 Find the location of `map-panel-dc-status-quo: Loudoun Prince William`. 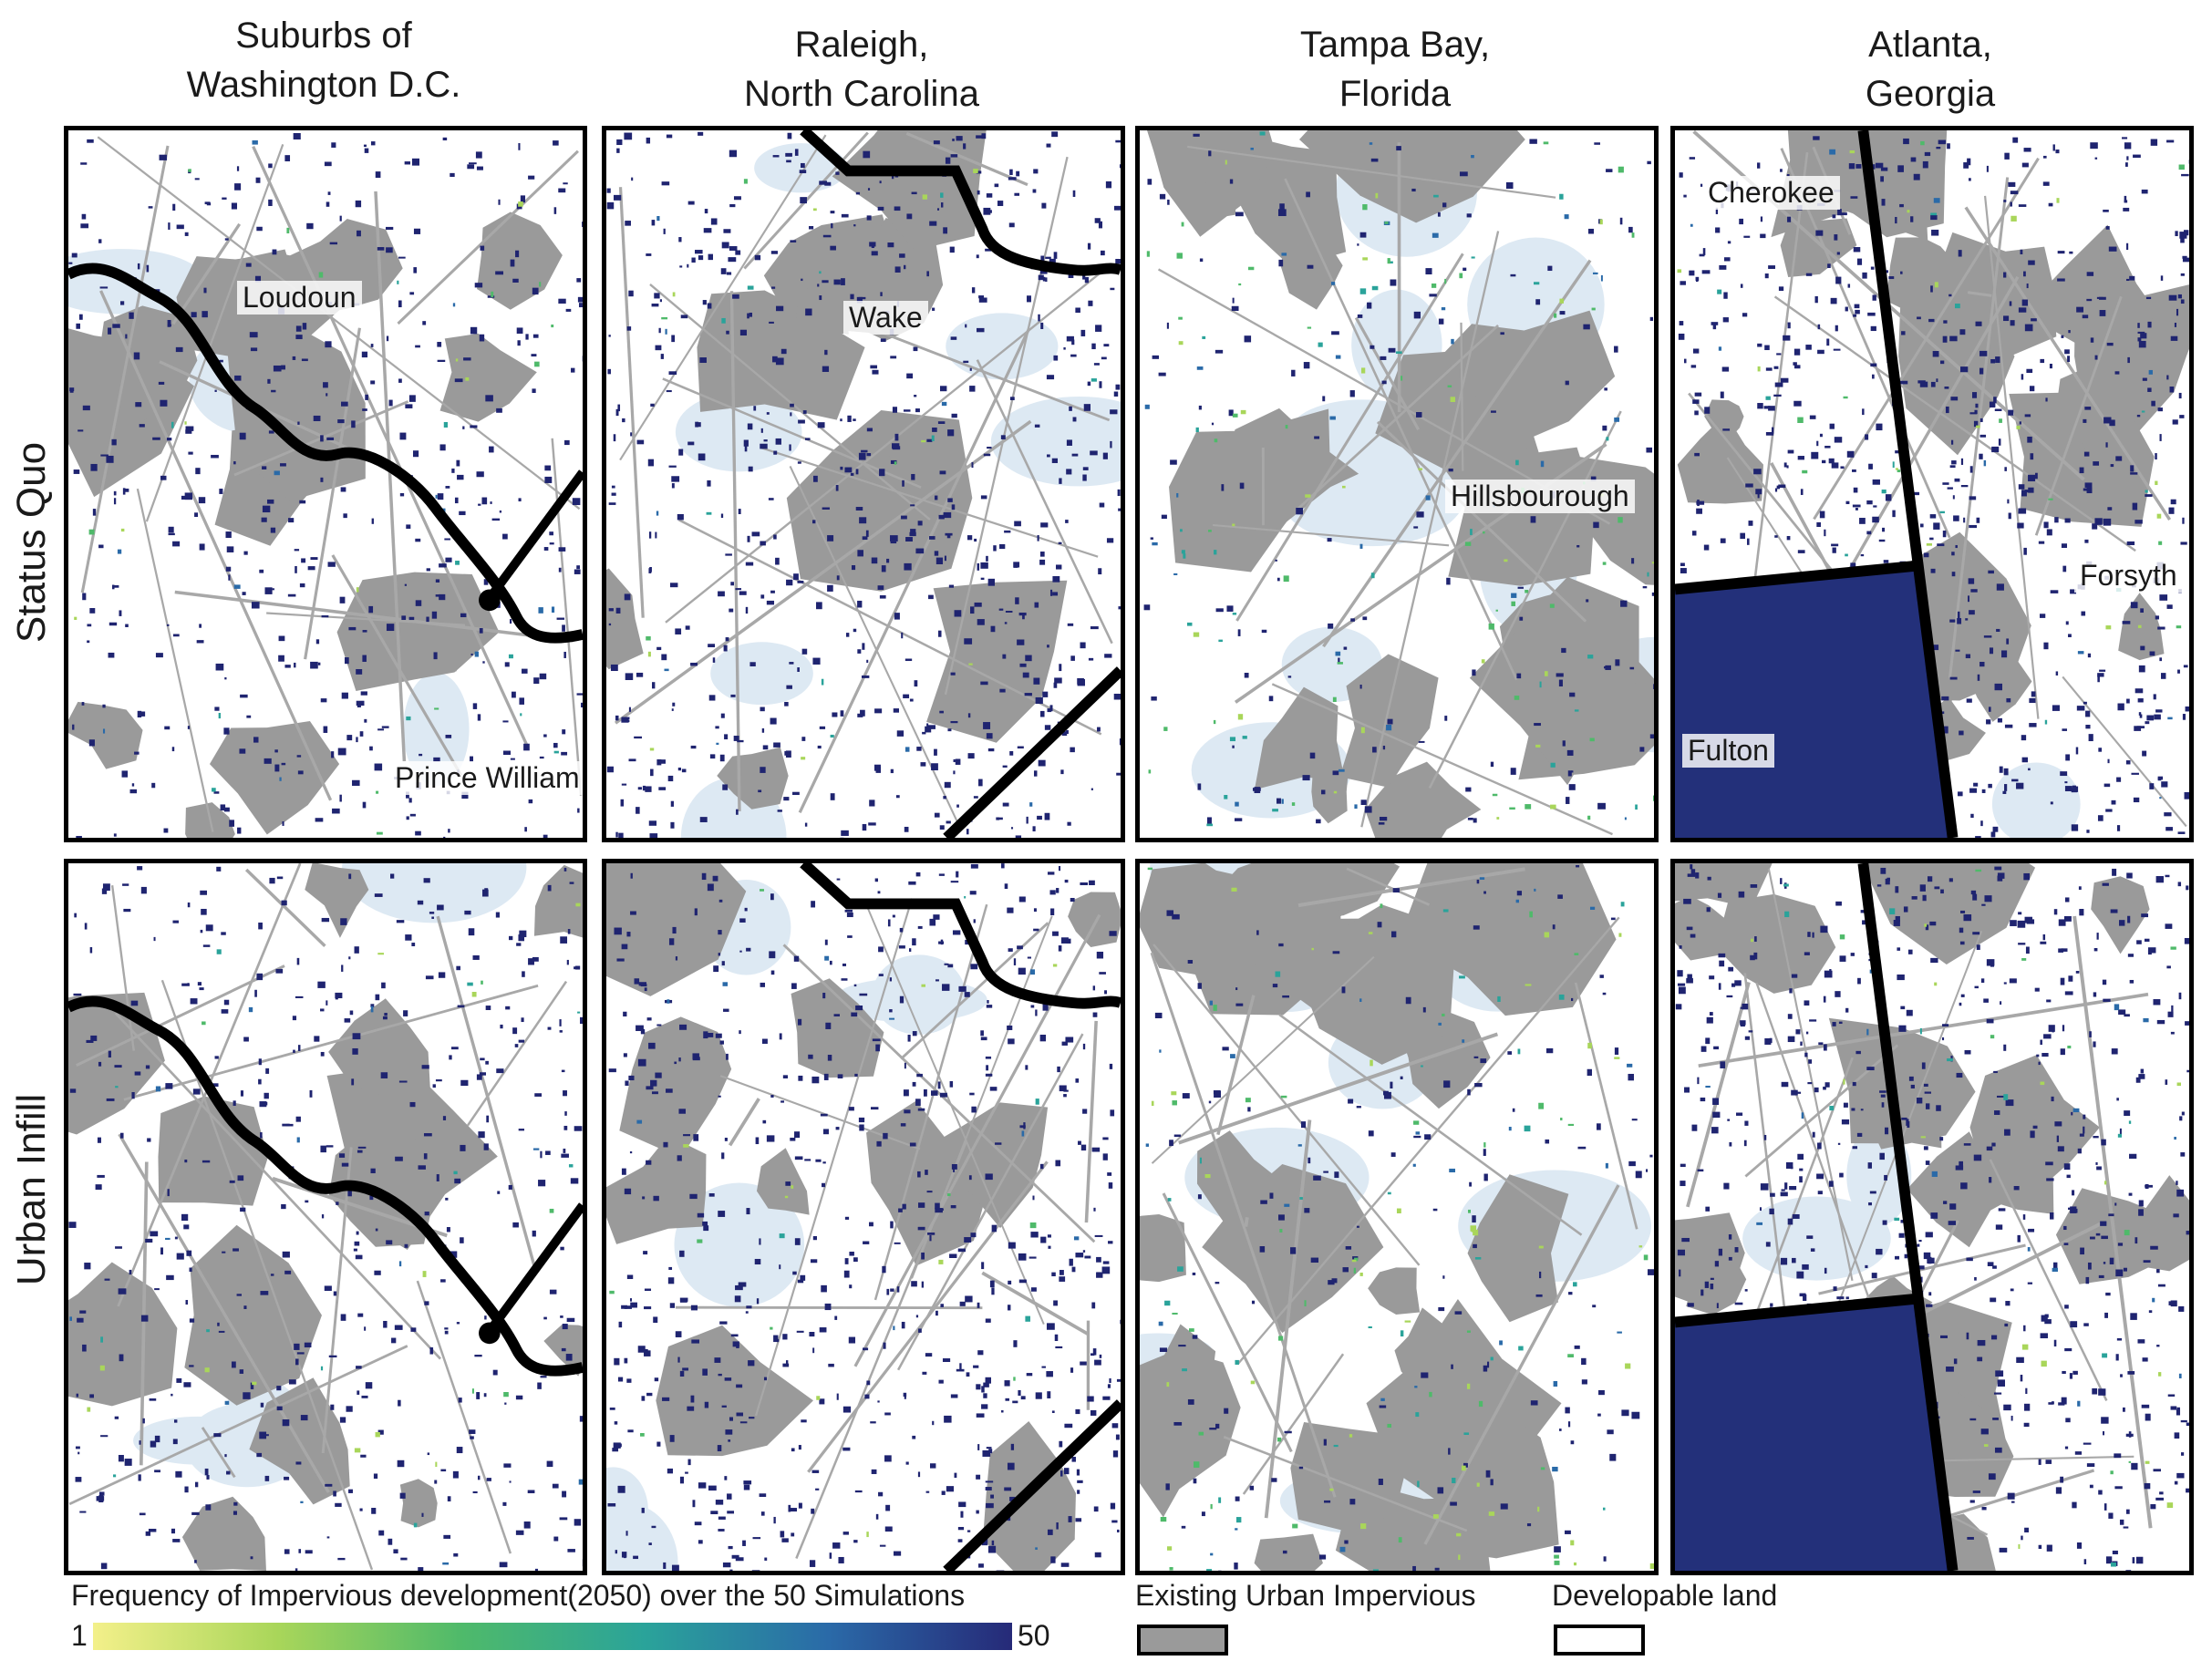

map-panel-dc-status-quo: Loudoun Prince William is located at coordinates (325, 484).